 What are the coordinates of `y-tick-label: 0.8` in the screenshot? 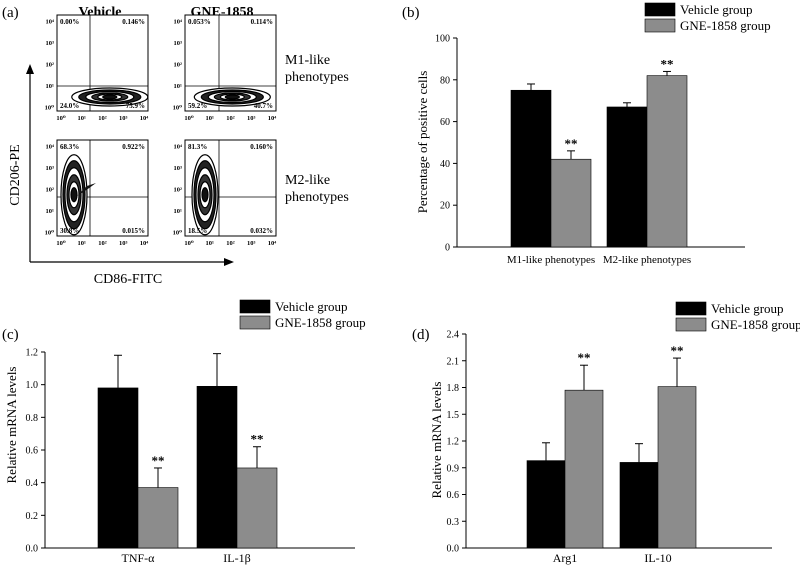 It's located at (32, 418).